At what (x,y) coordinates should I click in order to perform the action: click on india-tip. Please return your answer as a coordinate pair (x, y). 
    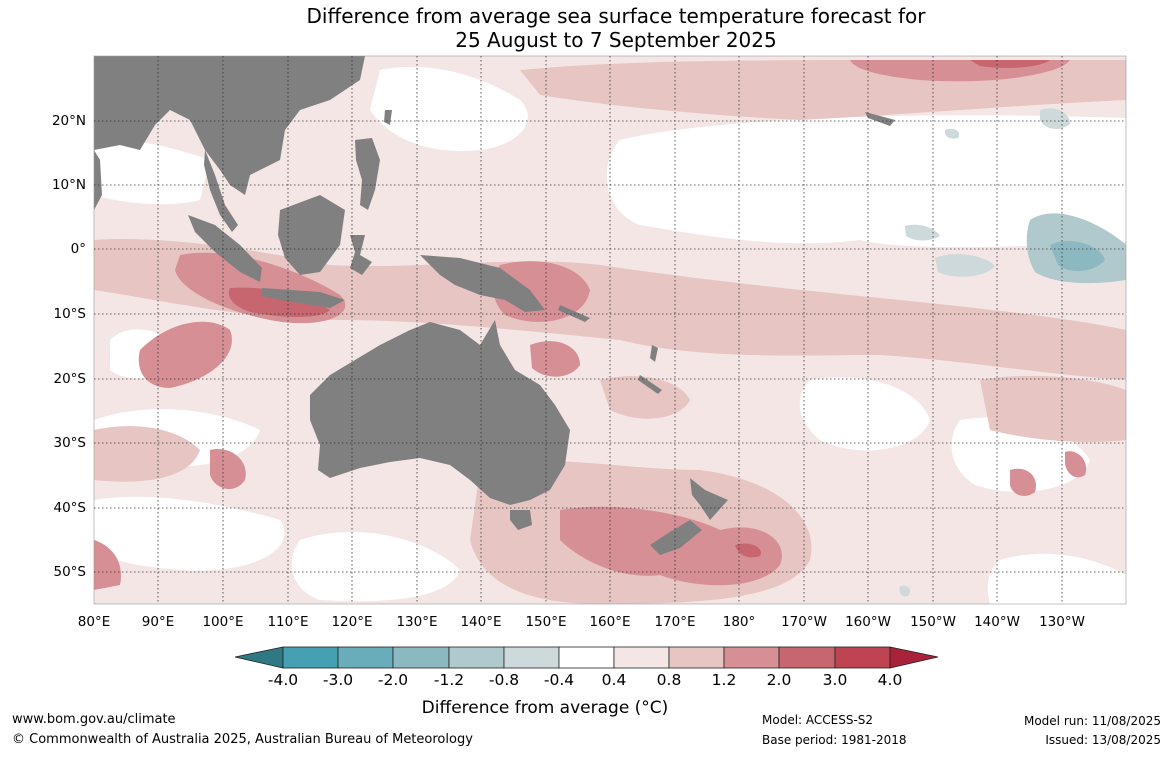
    Looking at the image, I should click on (98, 180).